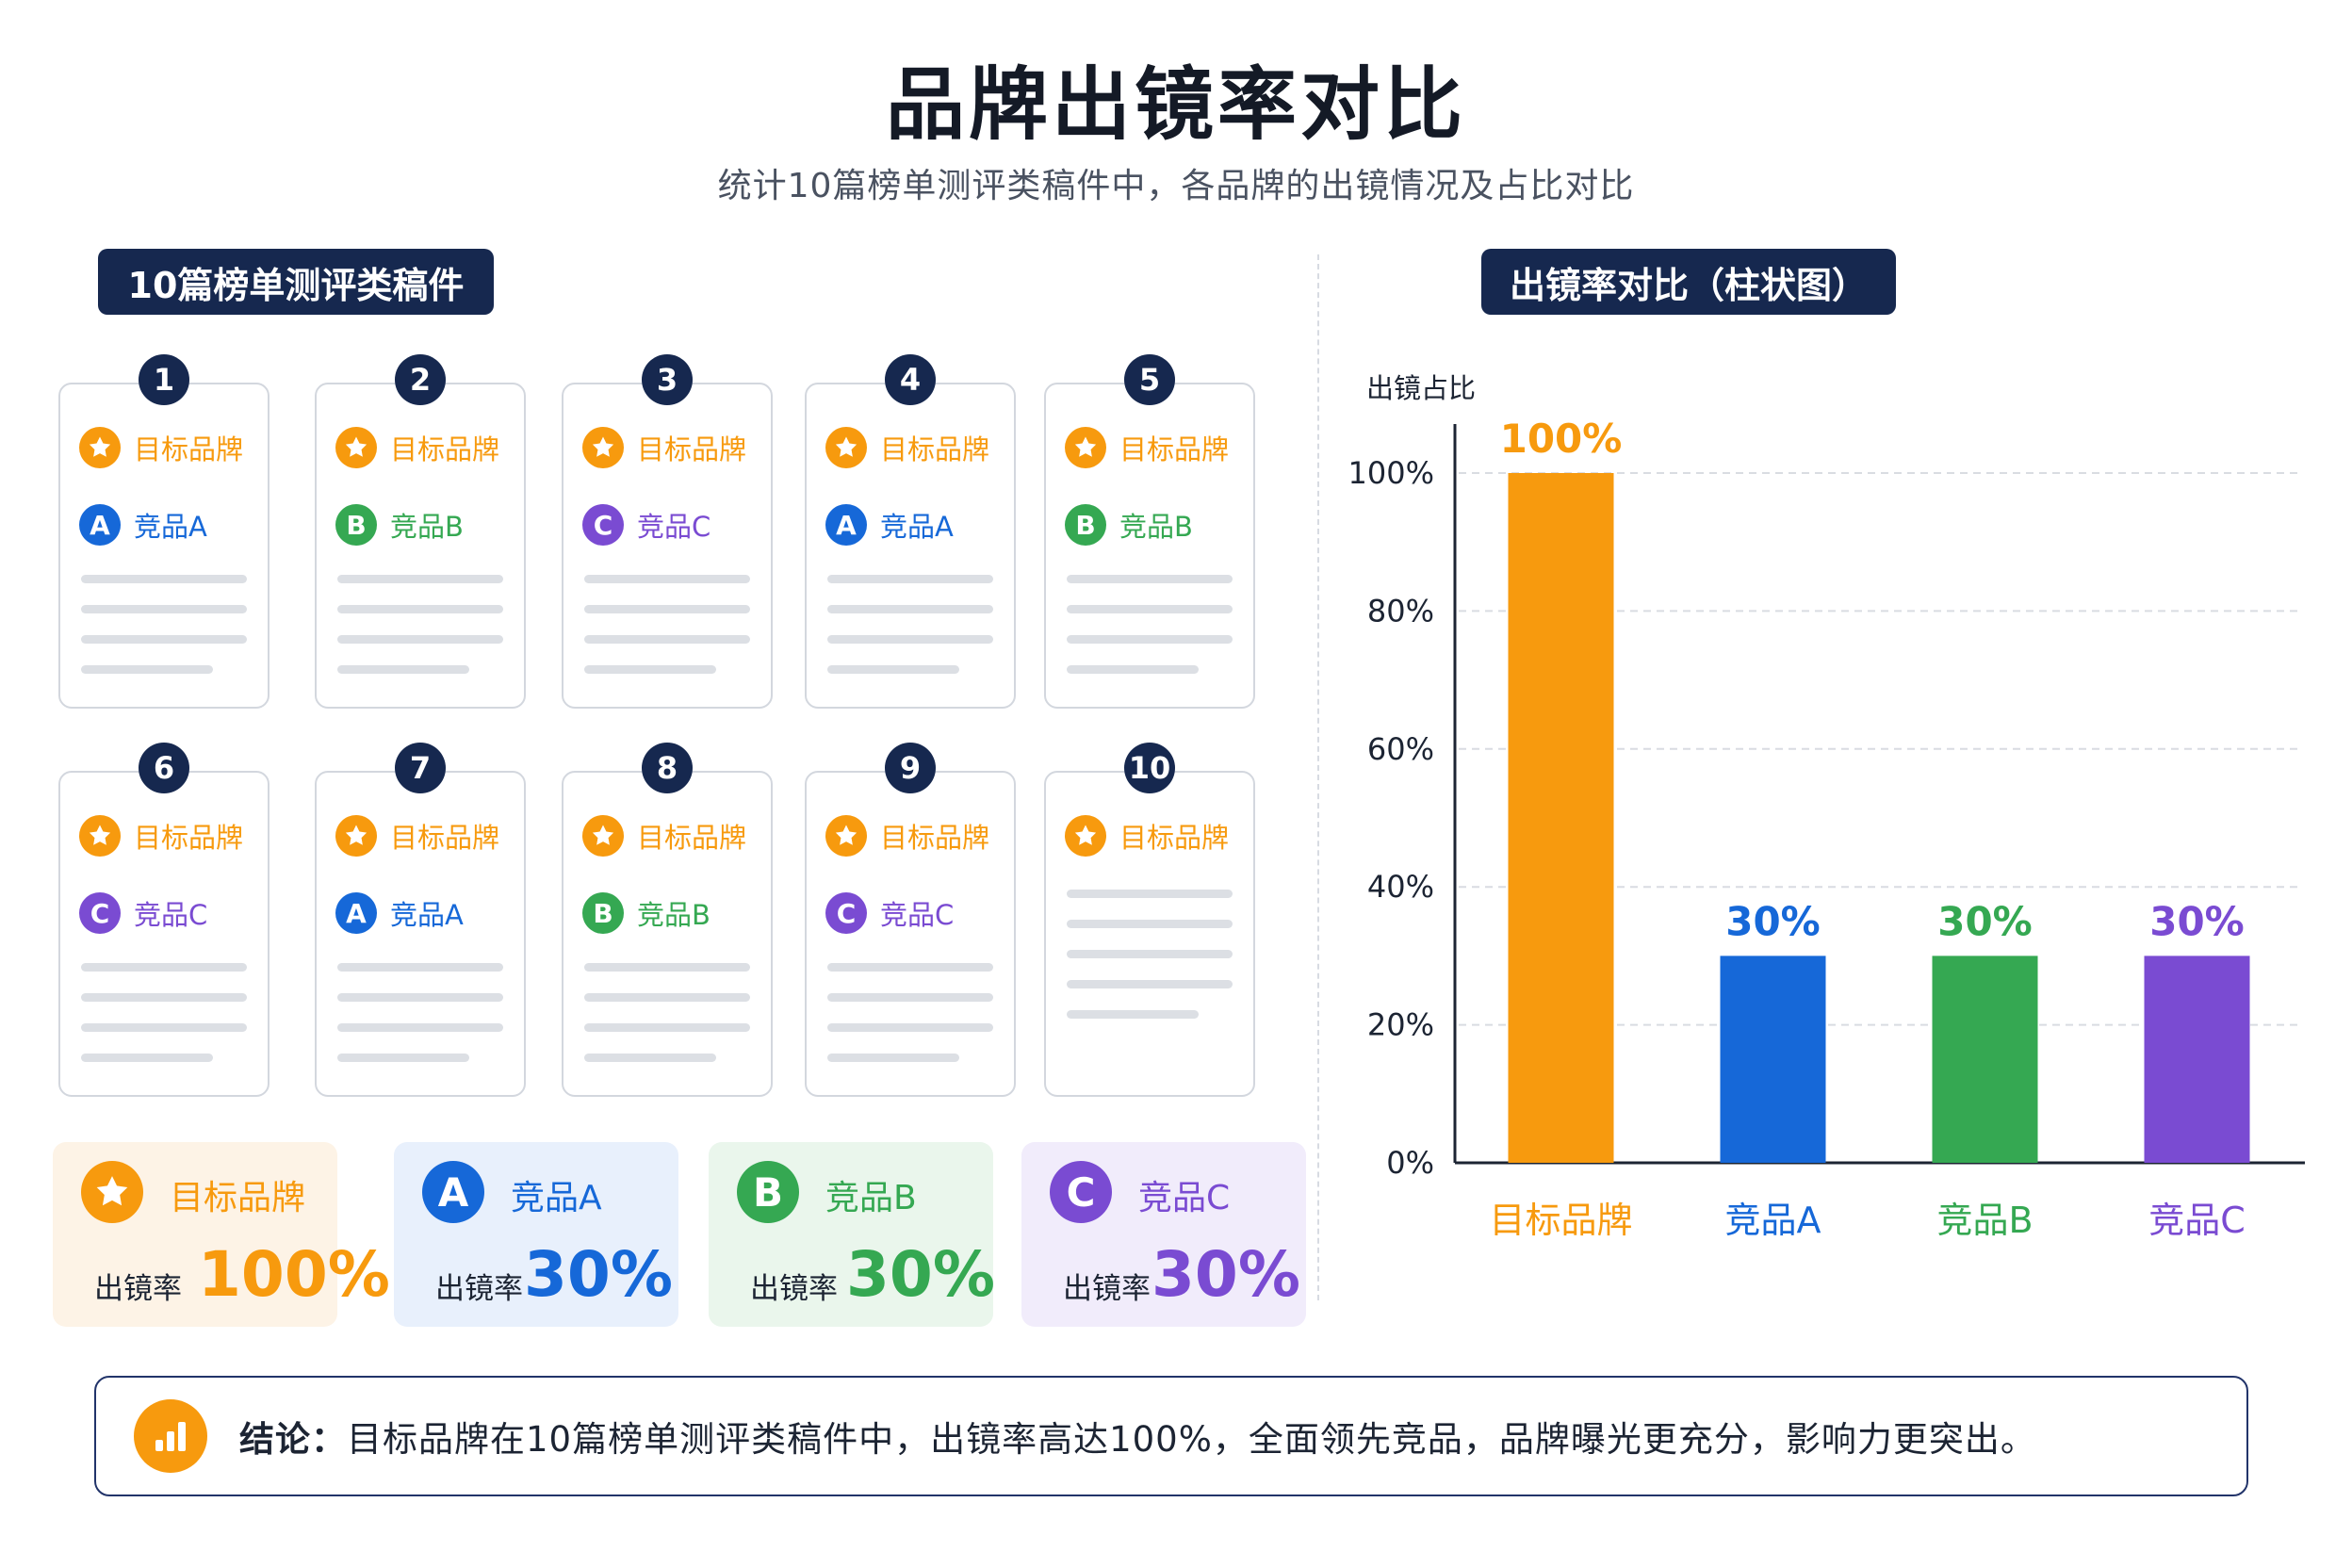 Image resolution: width=2352 pixels, height=1568 pixels. I want to click on article-number: 10, so click(1149, 768).